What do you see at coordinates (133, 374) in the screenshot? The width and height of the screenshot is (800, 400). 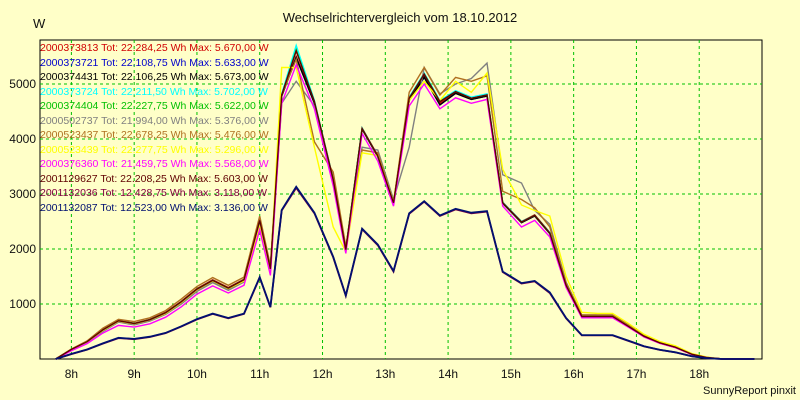 I see `x-tick-label: 9h` at bounding box center [133, 374].